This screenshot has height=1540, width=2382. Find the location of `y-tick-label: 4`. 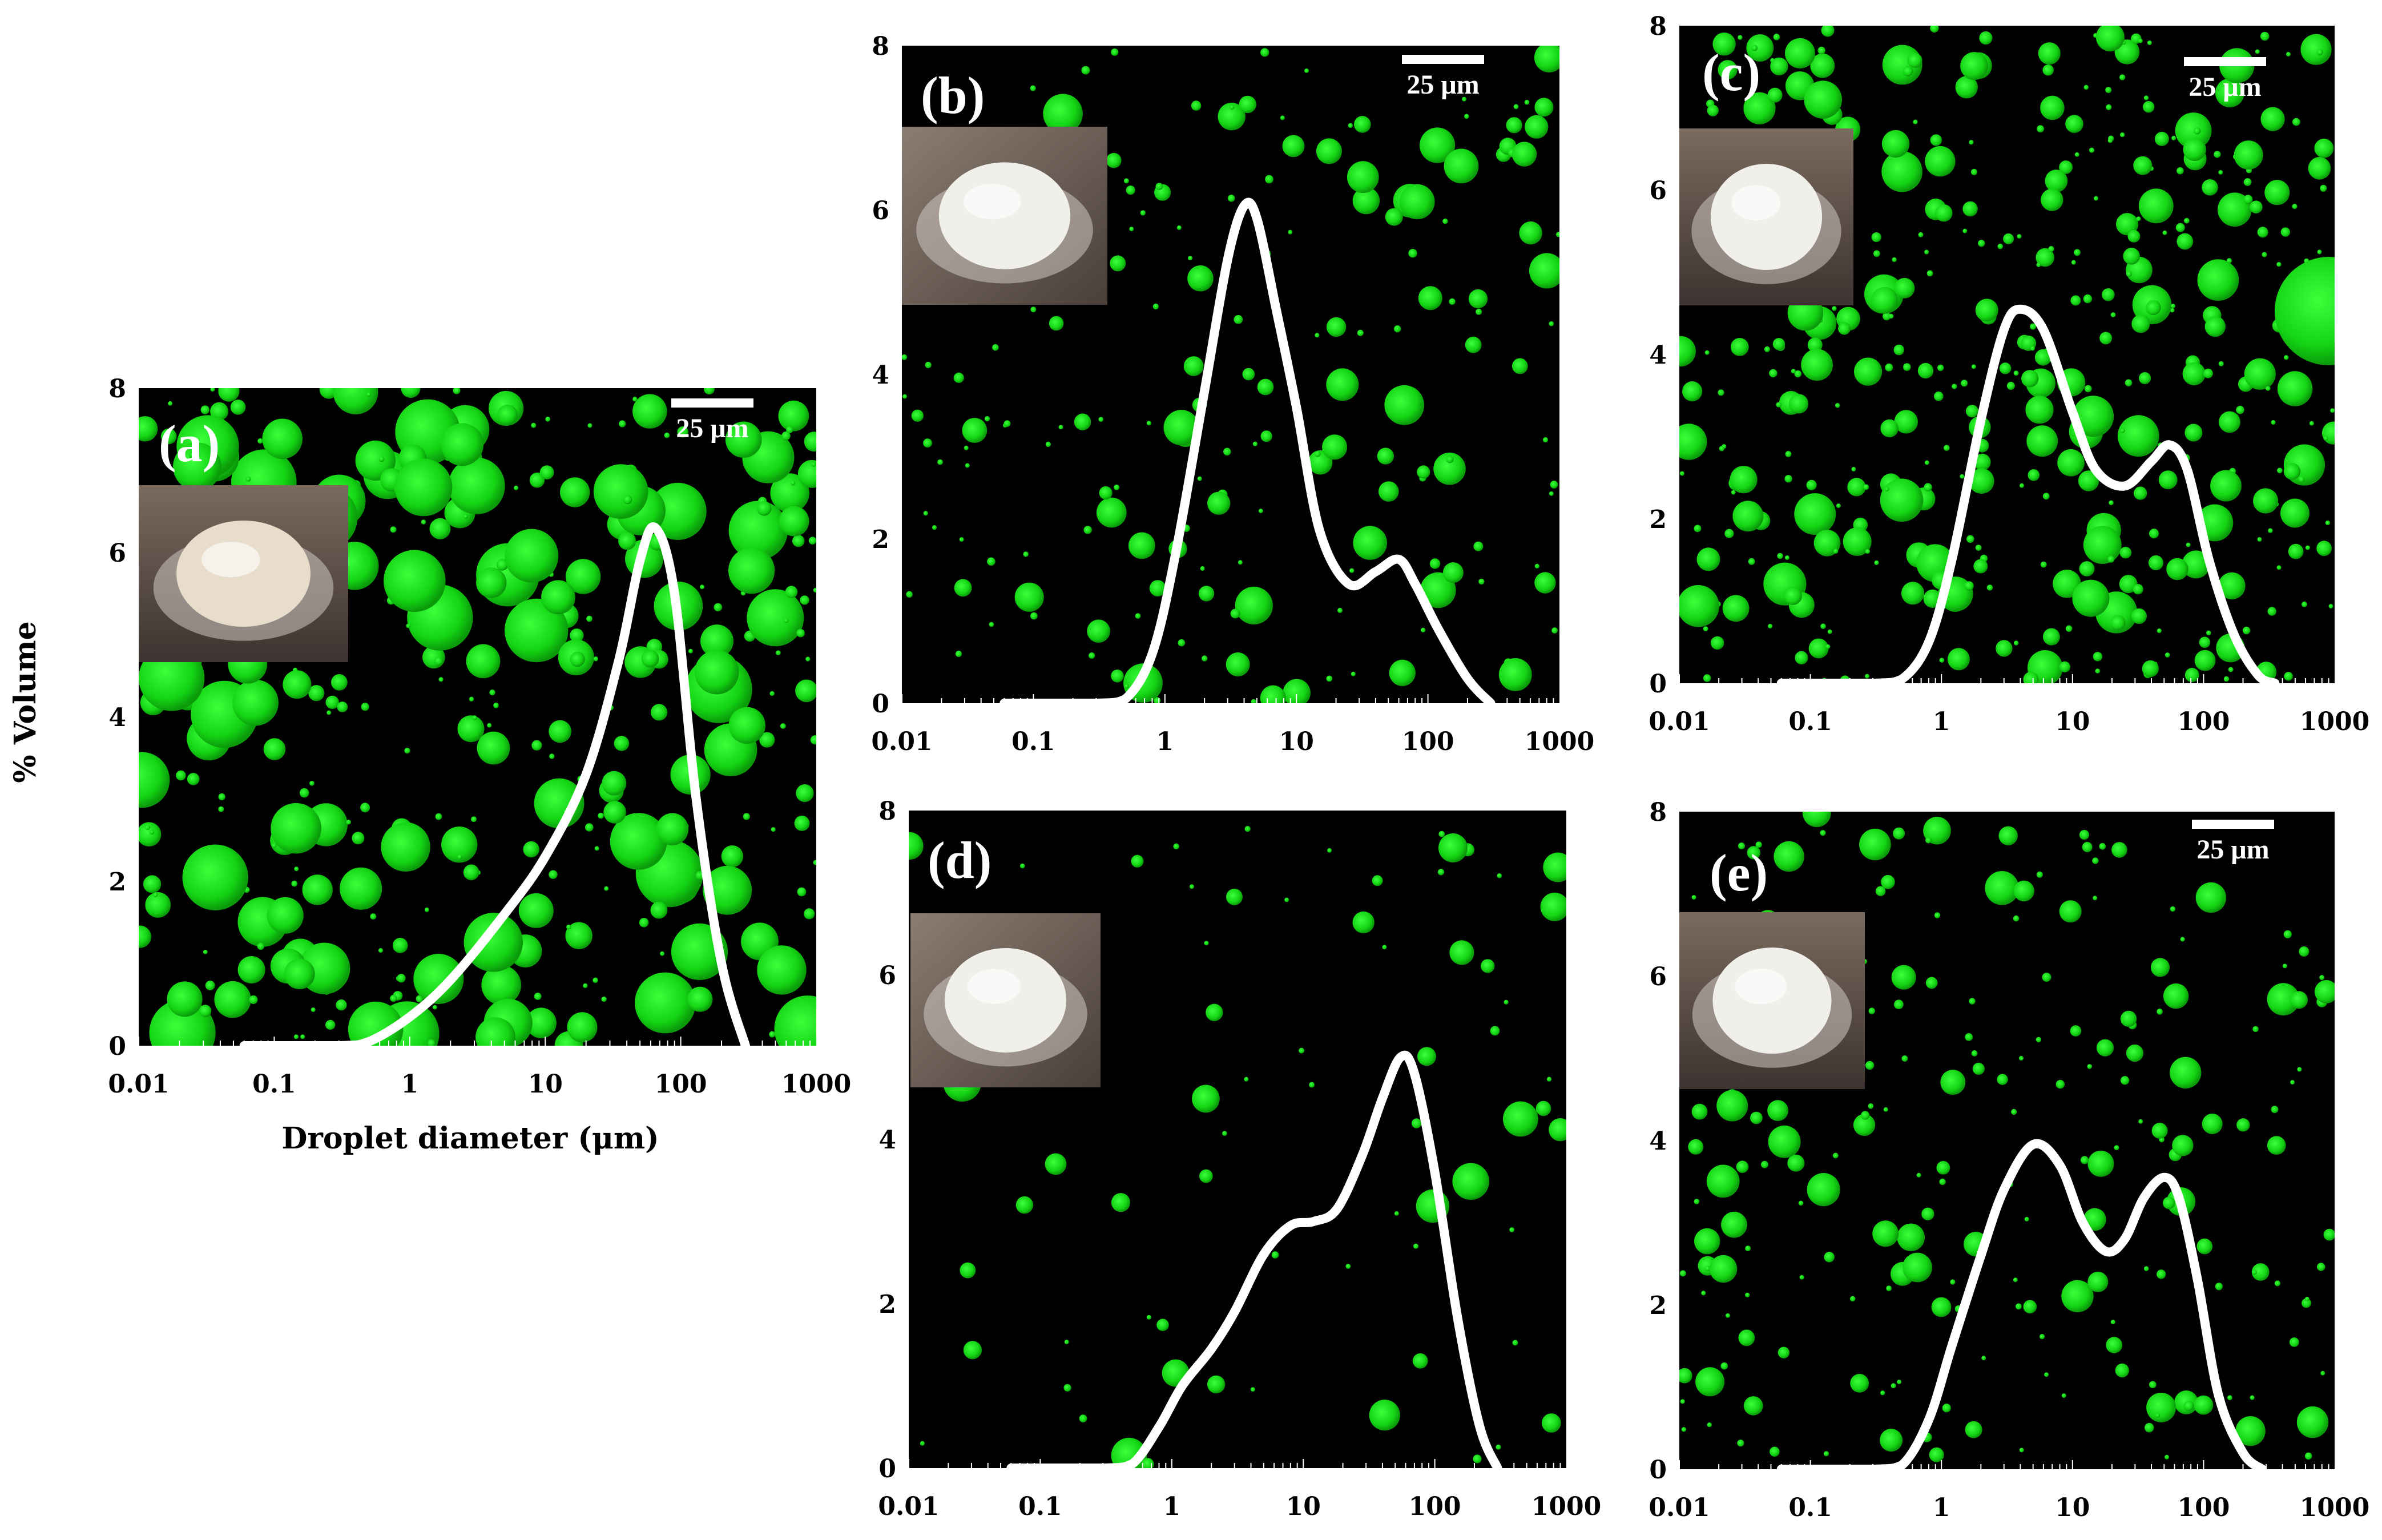

y-tick-label: 4 is located at coordinates (1658, 355).